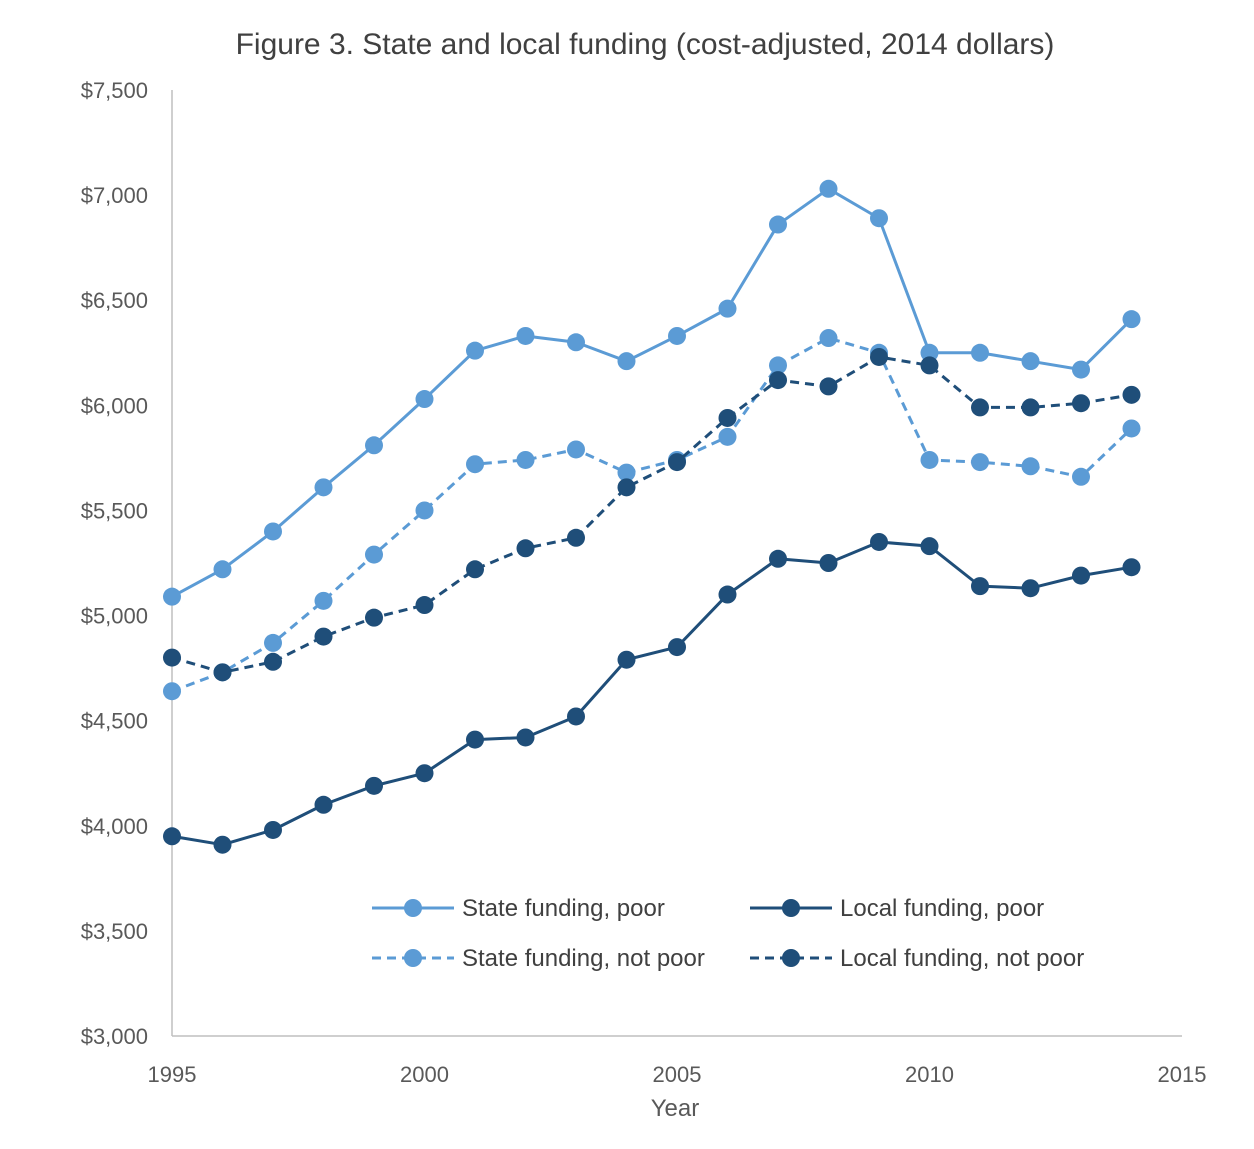  Describe the element at coordinates (1182, 1074) in the screenshot. I see `x-tick-label: 2015` at that location.